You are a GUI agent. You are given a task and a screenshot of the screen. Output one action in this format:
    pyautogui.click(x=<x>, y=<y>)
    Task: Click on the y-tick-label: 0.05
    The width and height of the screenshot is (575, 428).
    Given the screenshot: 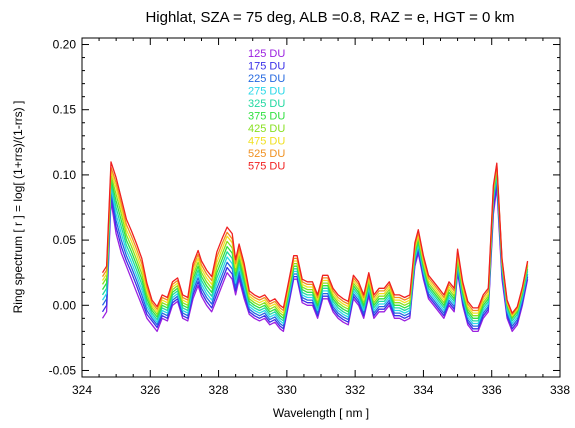 What is the action you would take?
    pyautogui.click(x=65, y=240)
    